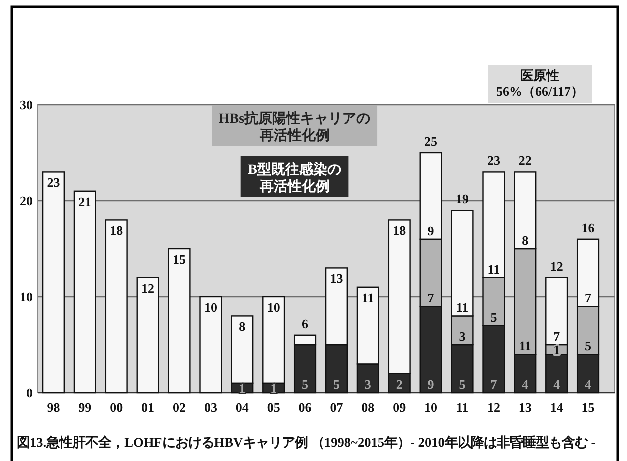  I want to click on total-label: 19, so click(463, 199).